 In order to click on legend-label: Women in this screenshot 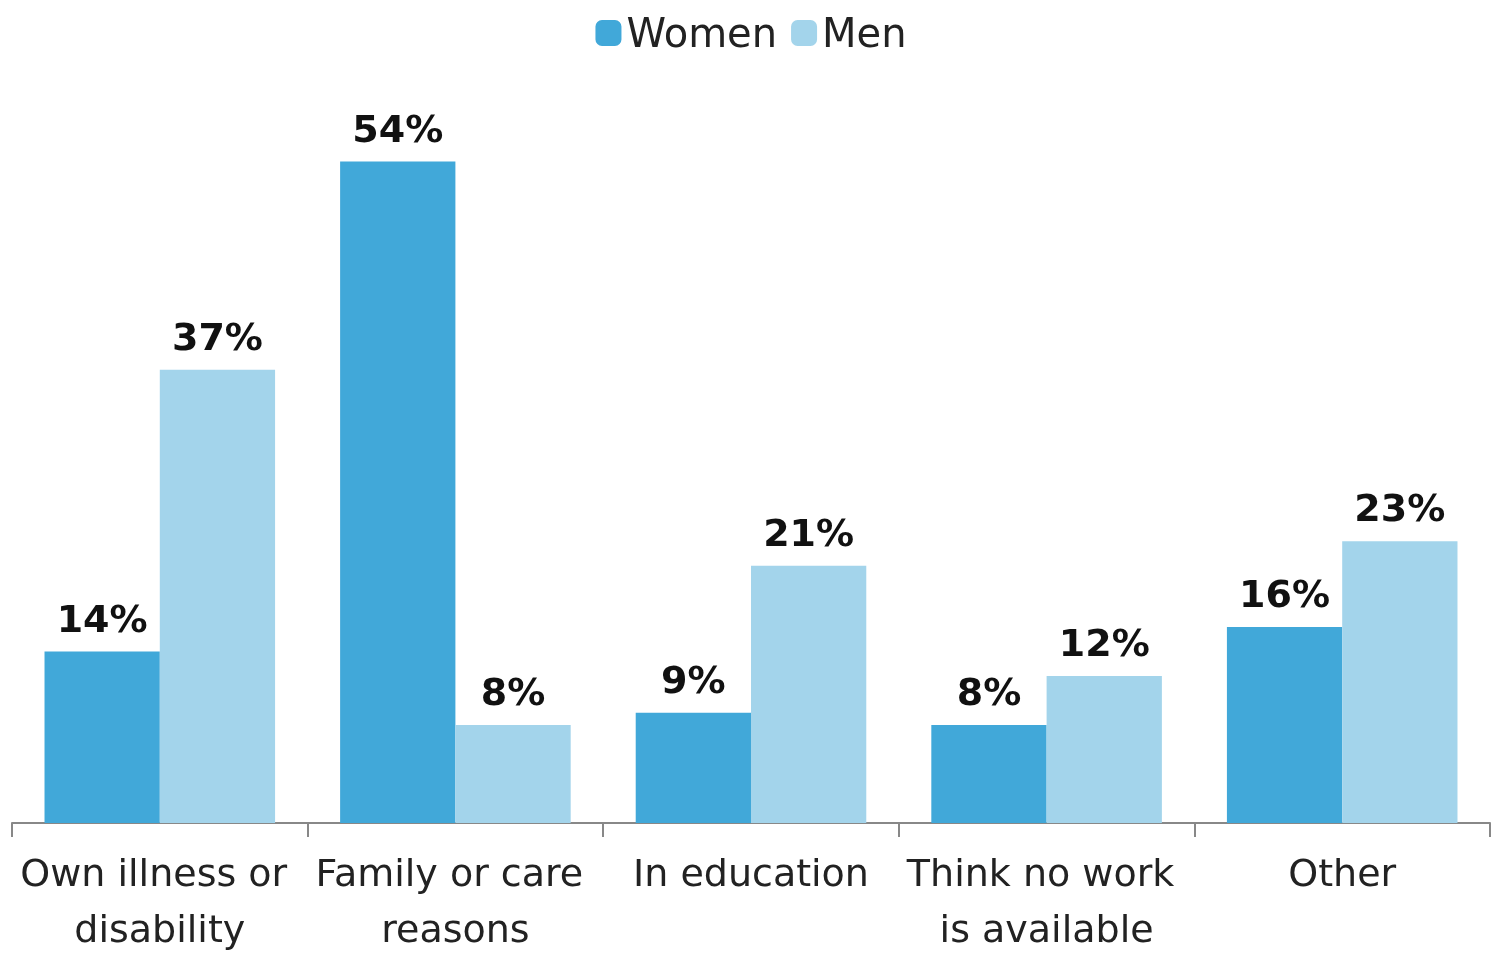, I will do `click(702, 33)`.